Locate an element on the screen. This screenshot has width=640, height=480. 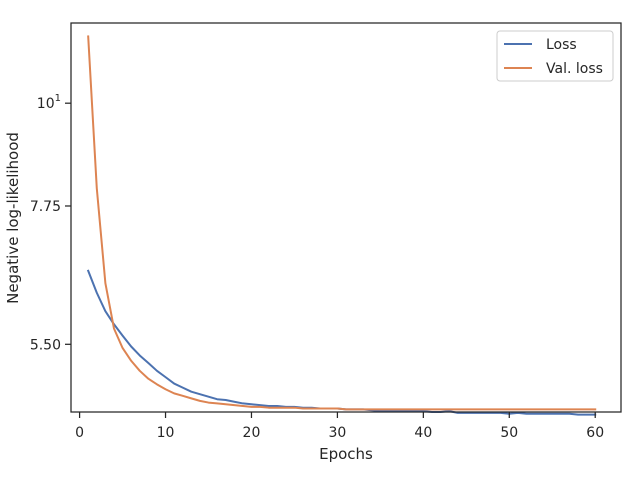
y-tick-label: 5.50 is located at coordinates (45, 345).